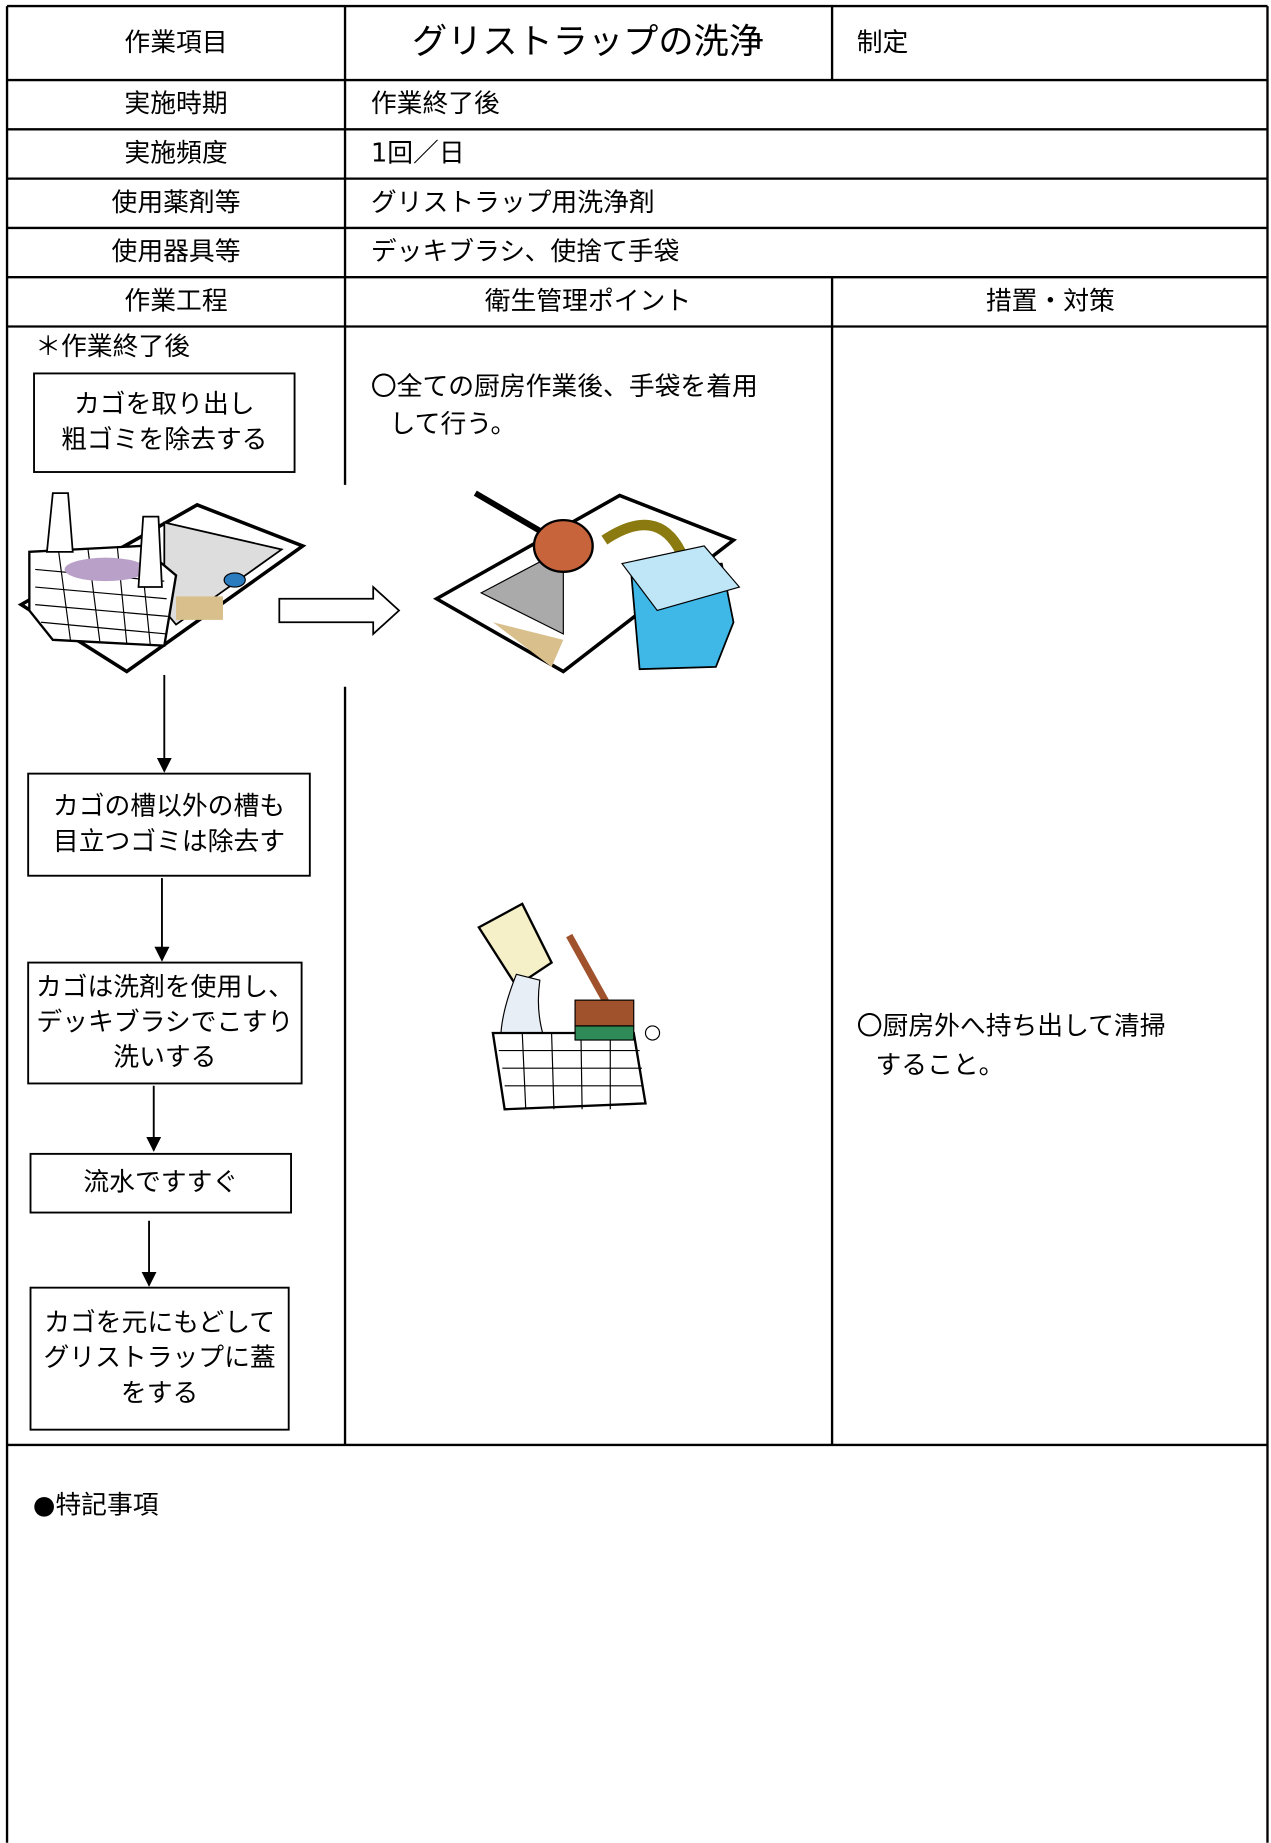 Image resolution: width=1271 pixels, height=1843 pixels. What do you see at coordinates (175, 153) in the screenshot?
I see `row-label: 実施頻度` at bounding box center [175, 153].